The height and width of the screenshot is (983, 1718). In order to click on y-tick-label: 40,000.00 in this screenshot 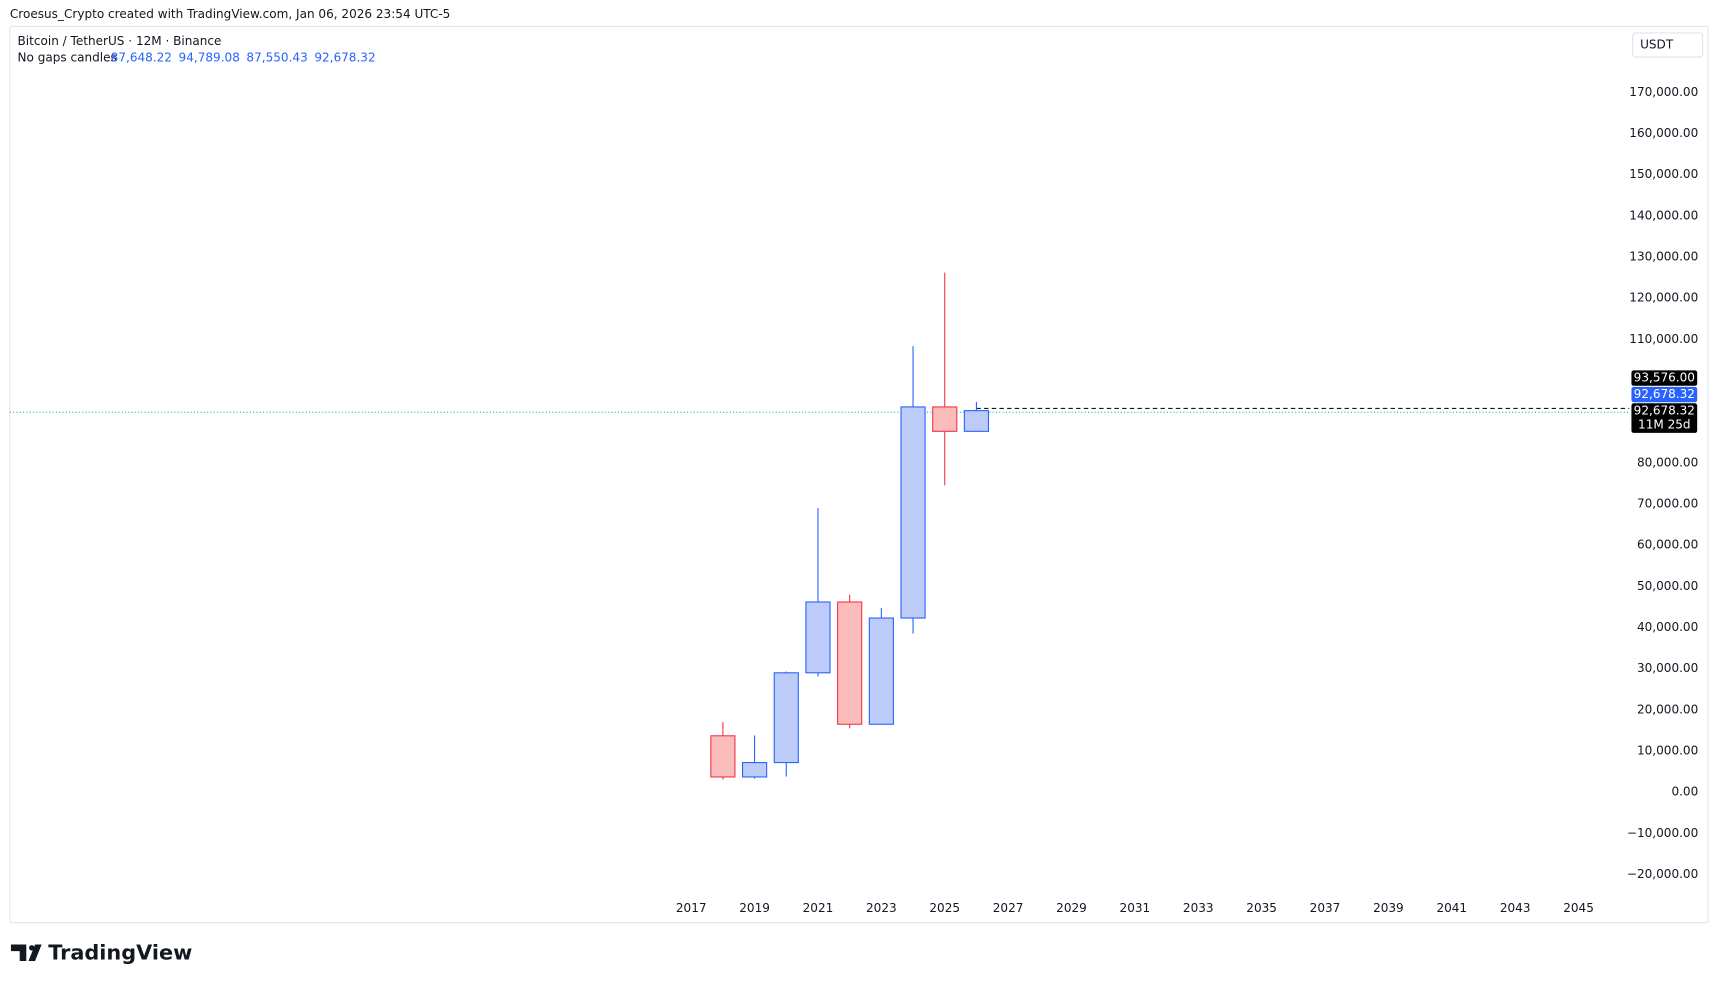, I will do `click(1667, 627)`.